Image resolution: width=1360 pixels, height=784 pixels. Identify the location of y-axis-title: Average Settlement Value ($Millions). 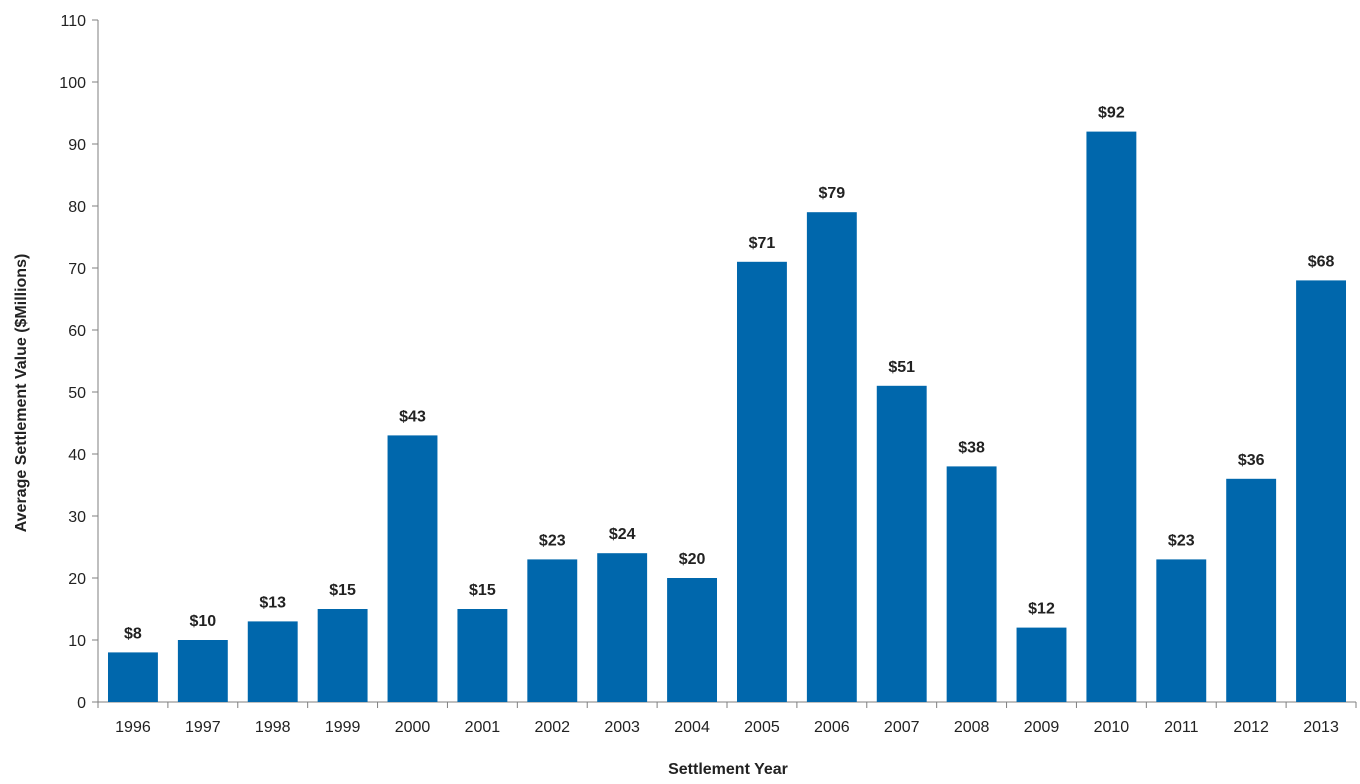
(21, 393).